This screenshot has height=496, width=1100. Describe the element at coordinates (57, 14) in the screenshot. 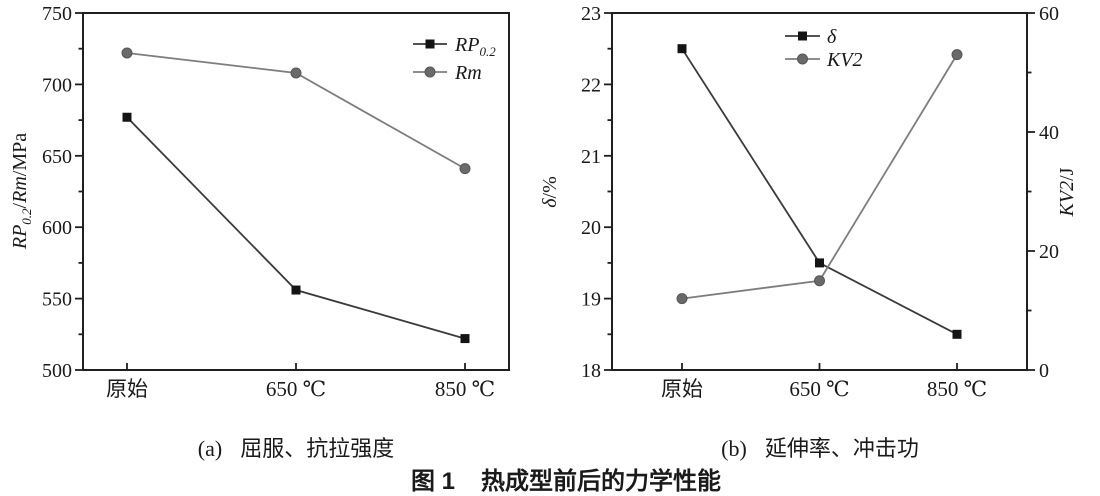

I see `y-tick-label: 750` at that location.